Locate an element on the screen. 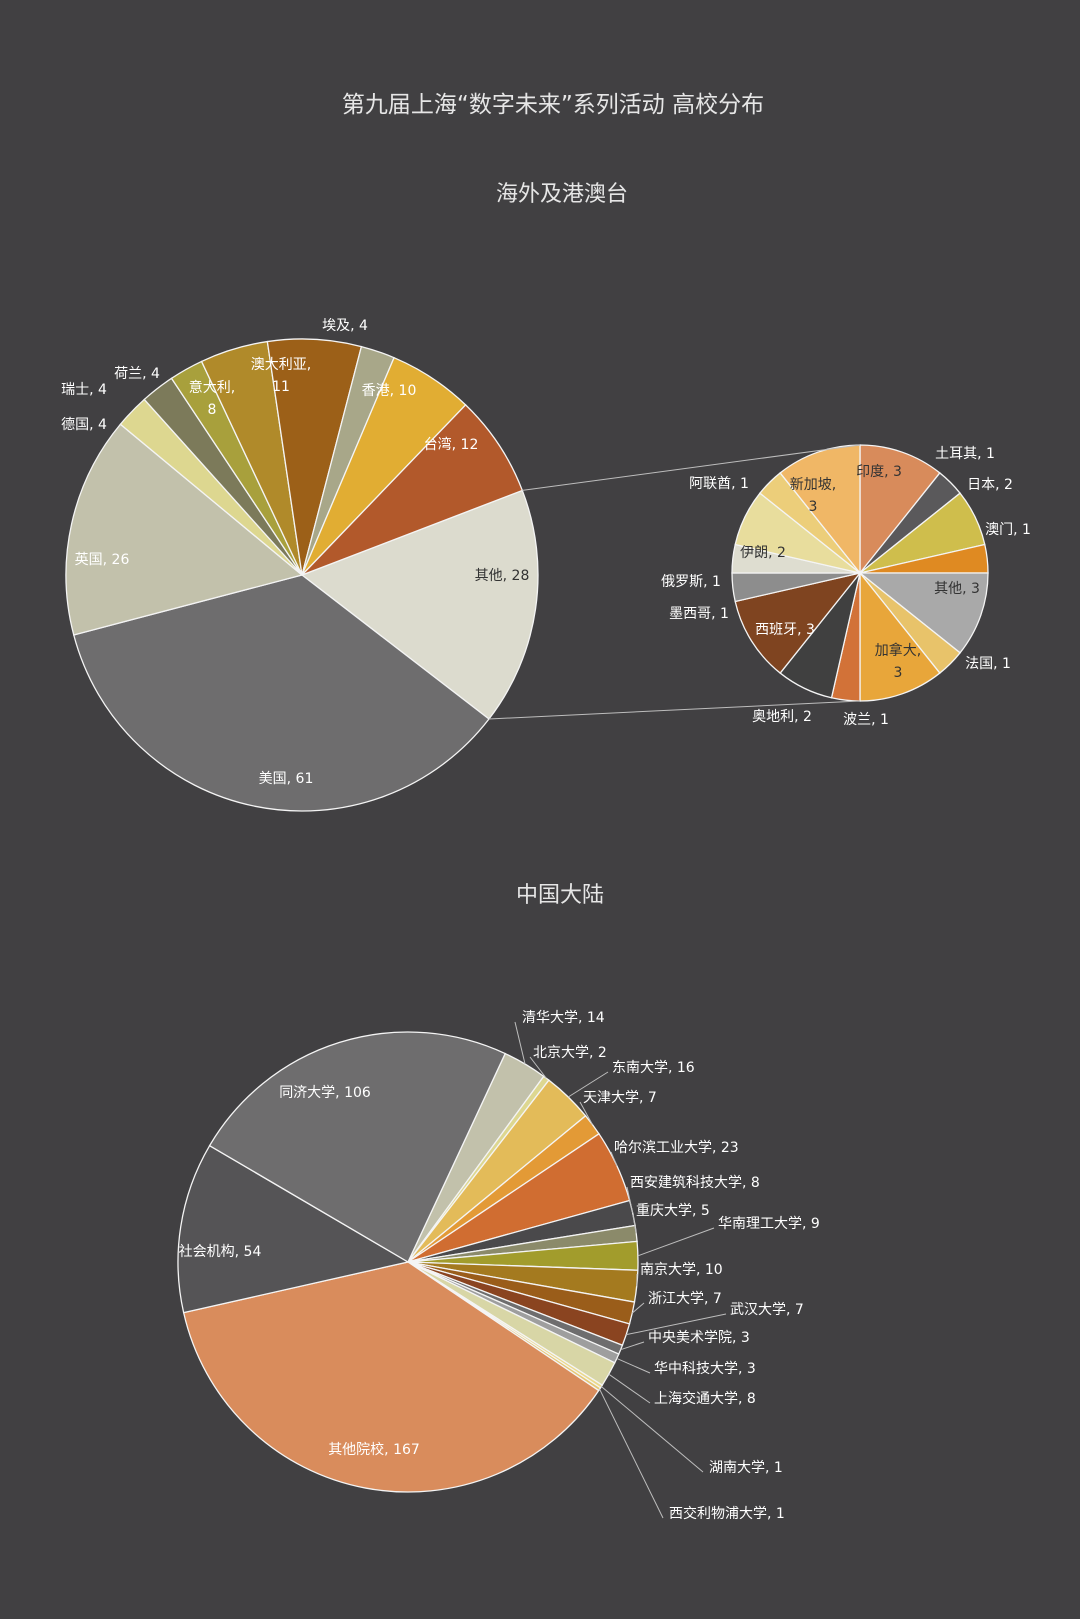 The image size is (1080, 1619). slice-label: 武汉大学, 7 is located at coordinates (767, 1310).